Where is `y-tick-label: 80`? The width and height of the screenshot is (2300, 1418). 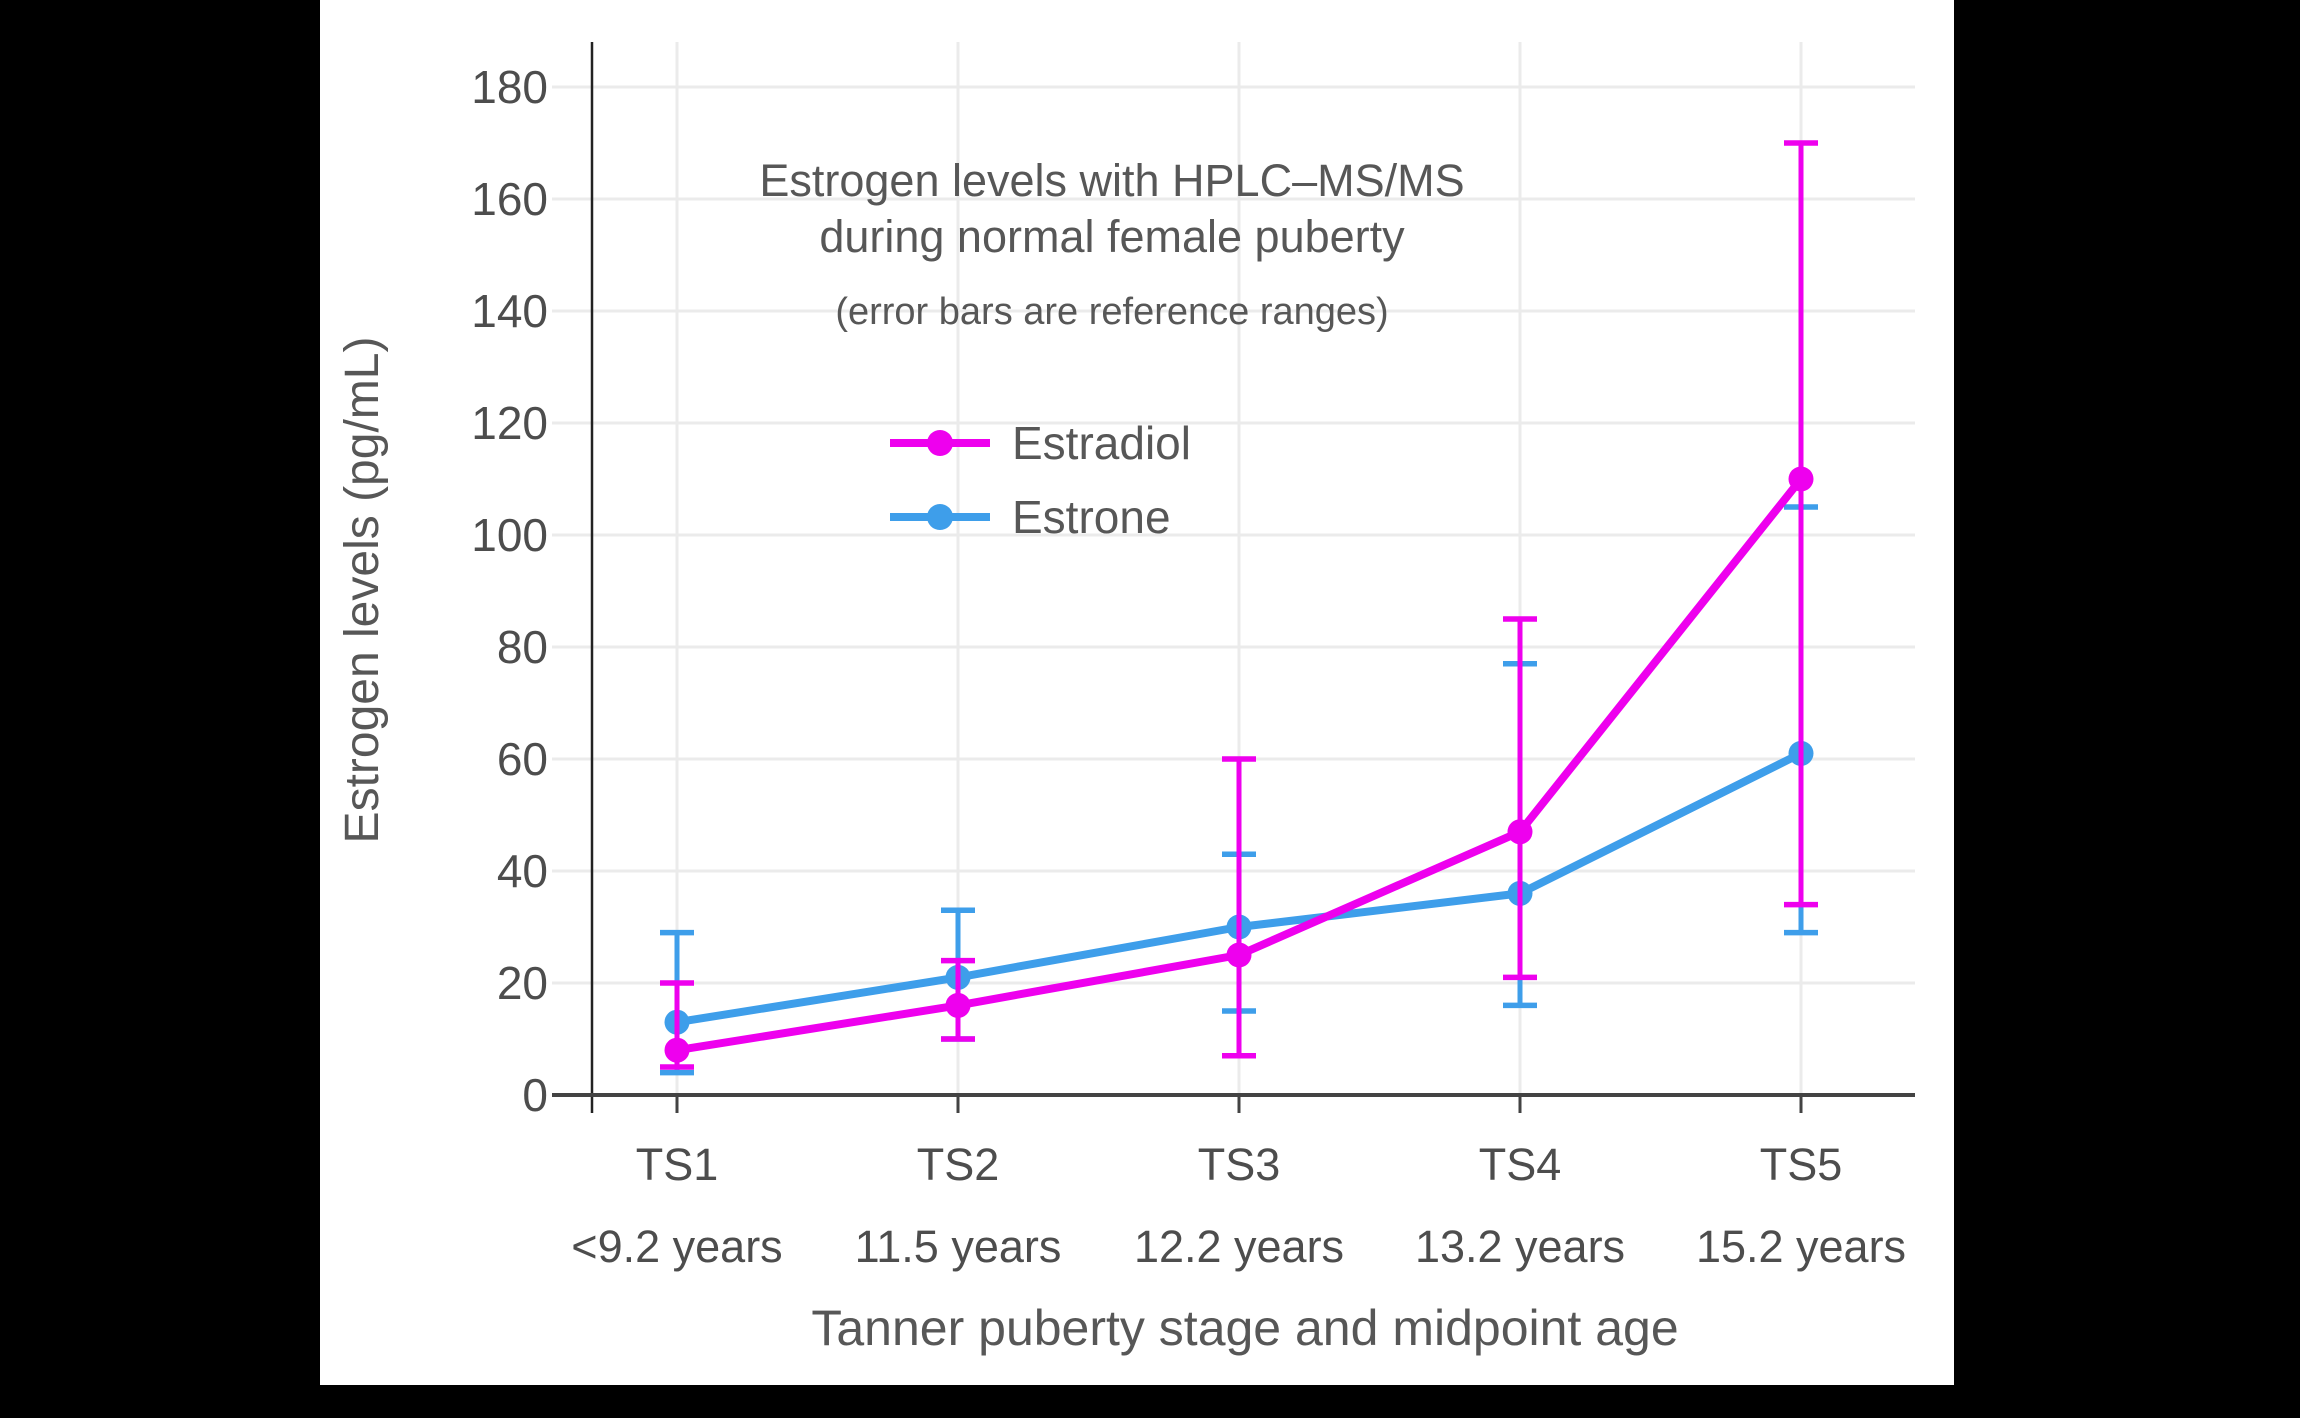
y-tick-label: 80 is located at coordinates (522, 647).